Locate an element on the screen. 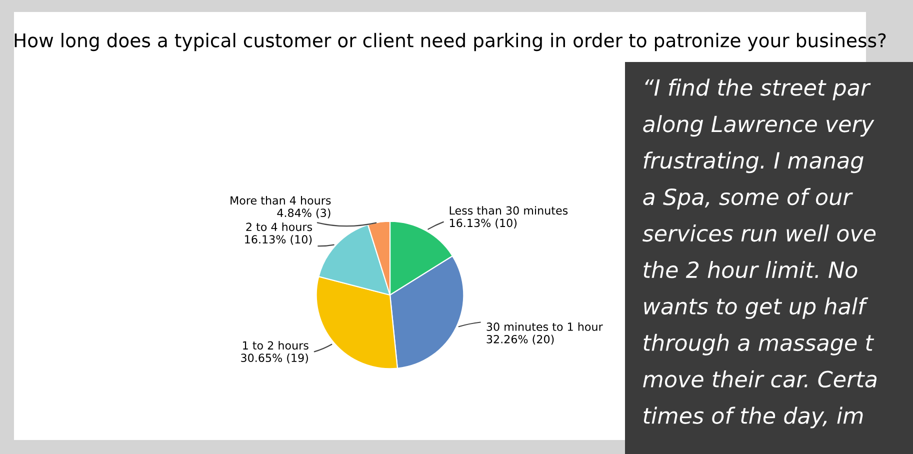 The height and width of the screenshot is (454, 913). text: wants to get up half is located at coordinates (756, 308).